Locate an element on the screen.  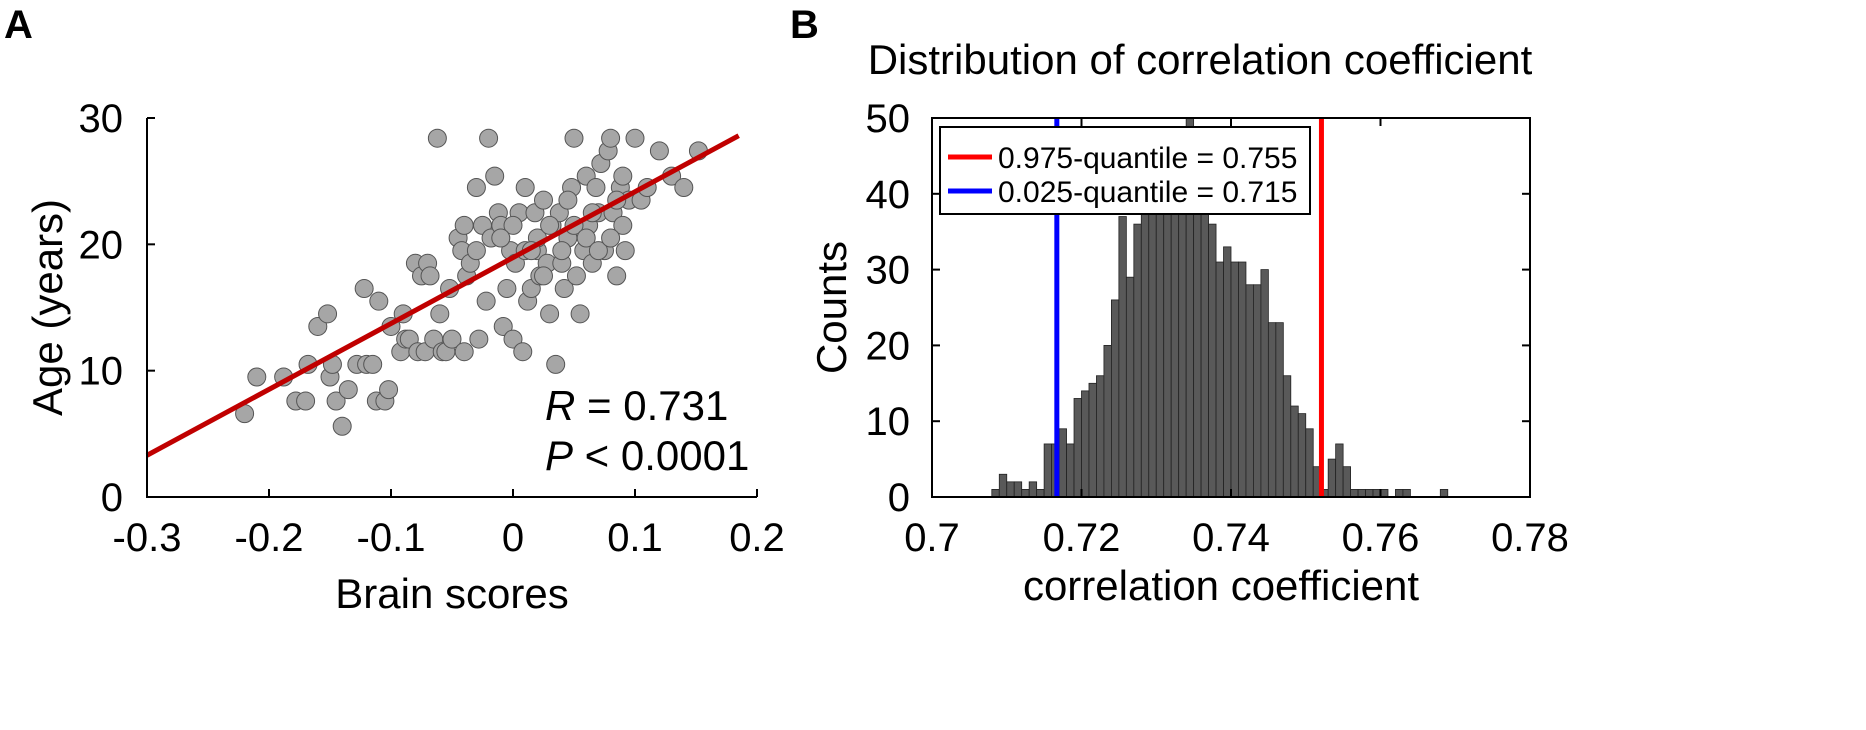
scatter-y-ticks: 0 10 20 30 is located at coordinates (117, 308).